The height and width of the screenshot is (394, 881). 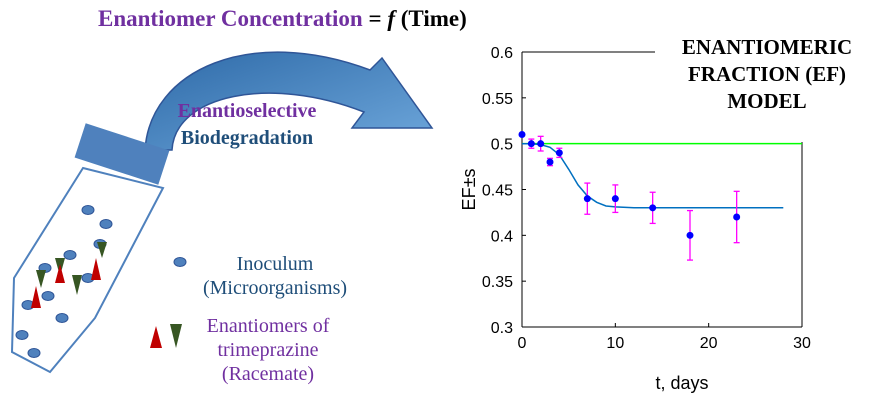 I want to click on headline-concentration: Enantiomer Concentration, so click(x=230, y=18).